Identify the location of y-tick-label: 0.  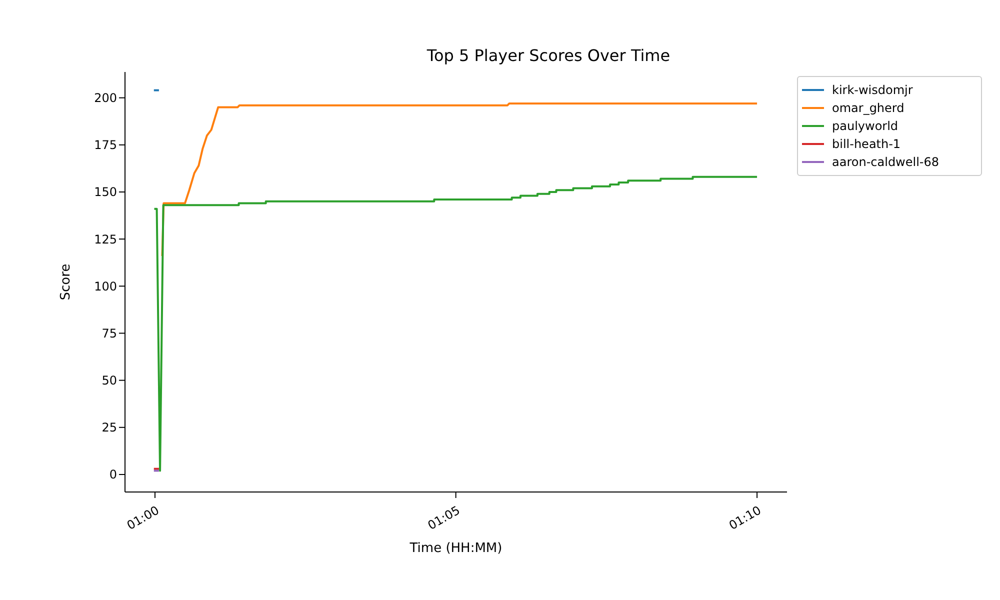
(113, 475).